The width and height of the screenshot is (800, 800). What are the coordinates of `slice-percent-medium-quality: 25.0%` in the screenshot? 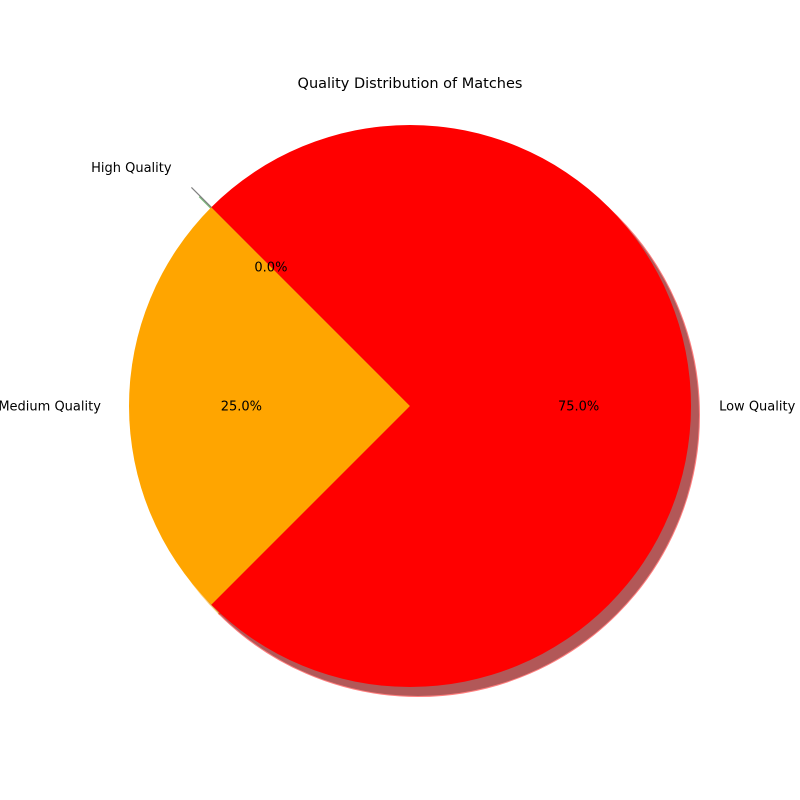 It's located at (241, 407).